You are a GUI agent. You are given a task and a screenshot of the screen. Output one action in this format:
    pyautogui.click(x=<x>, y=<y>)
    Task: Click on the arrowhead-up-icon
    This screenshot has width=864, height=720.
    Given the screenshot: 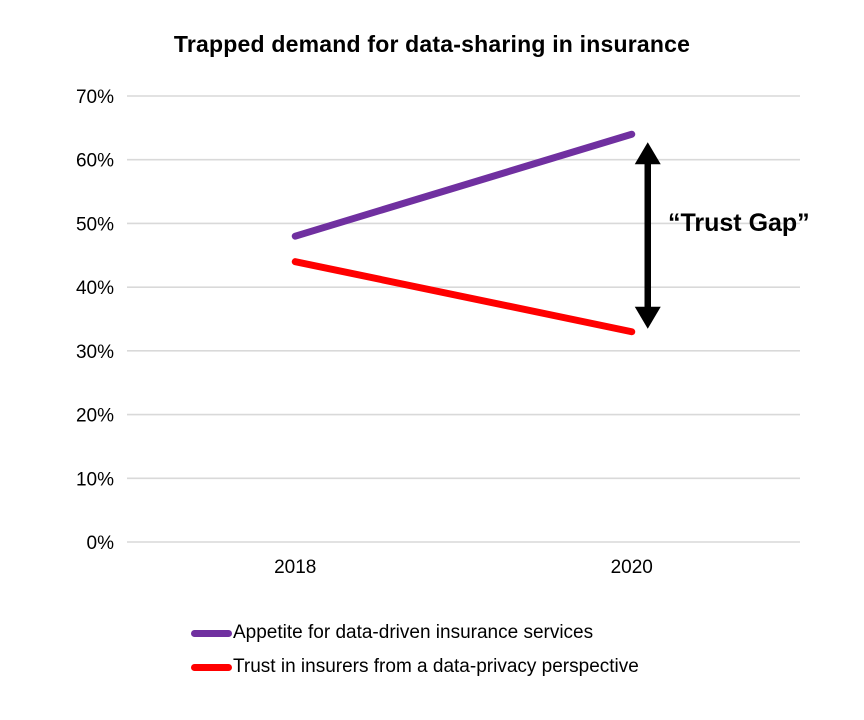 What is the action you would take?
    pyautogui.click(x=647, y=153)
    